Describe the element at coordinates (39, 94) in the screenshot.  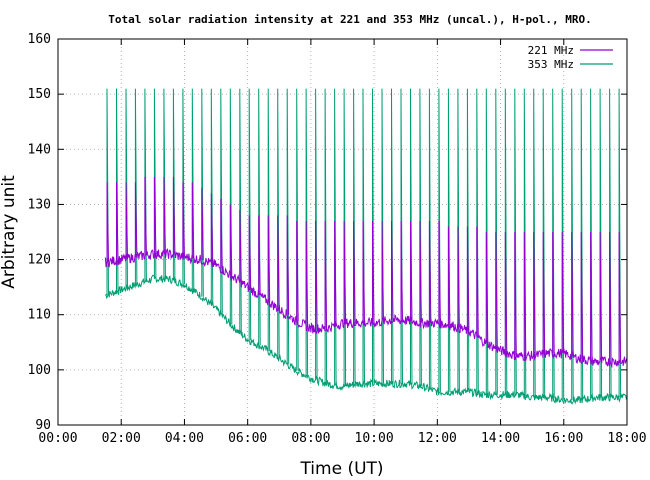
I see `y-tick-label: 150` at that location.